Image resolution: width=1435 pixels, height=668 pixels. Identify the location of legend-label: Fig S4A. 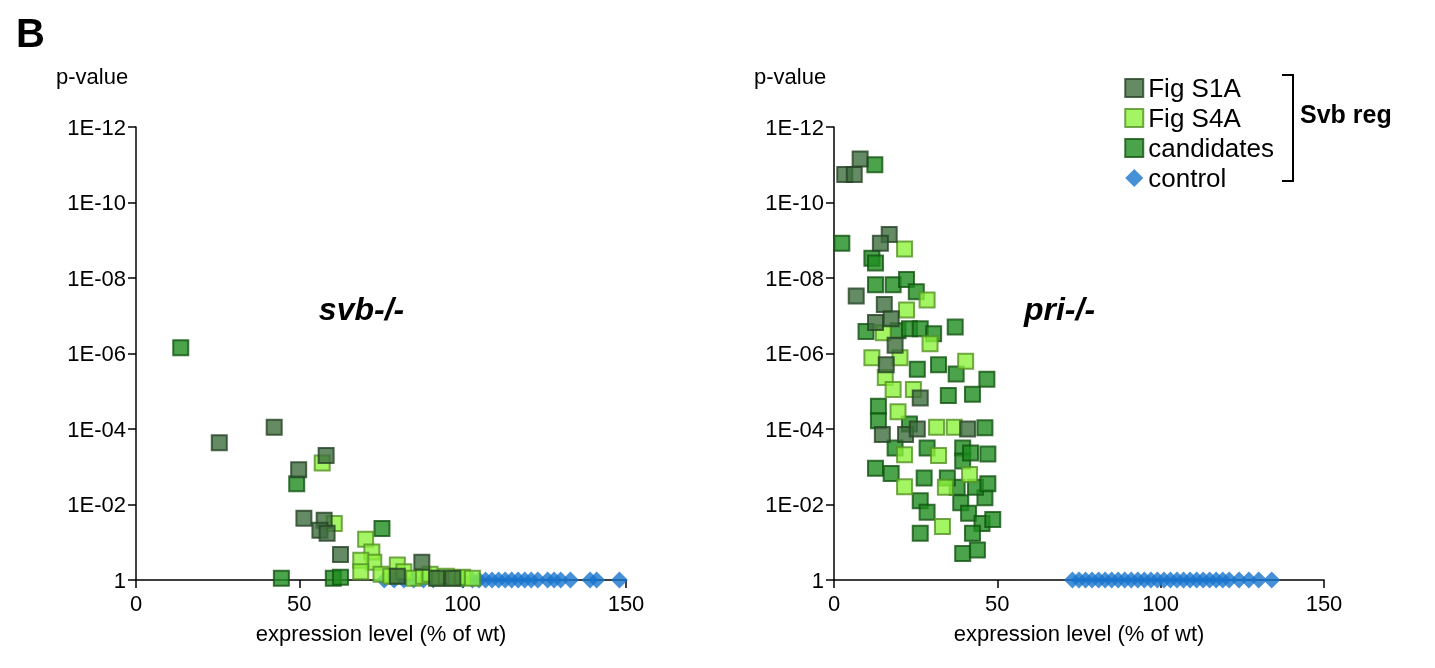
(1195, 118).